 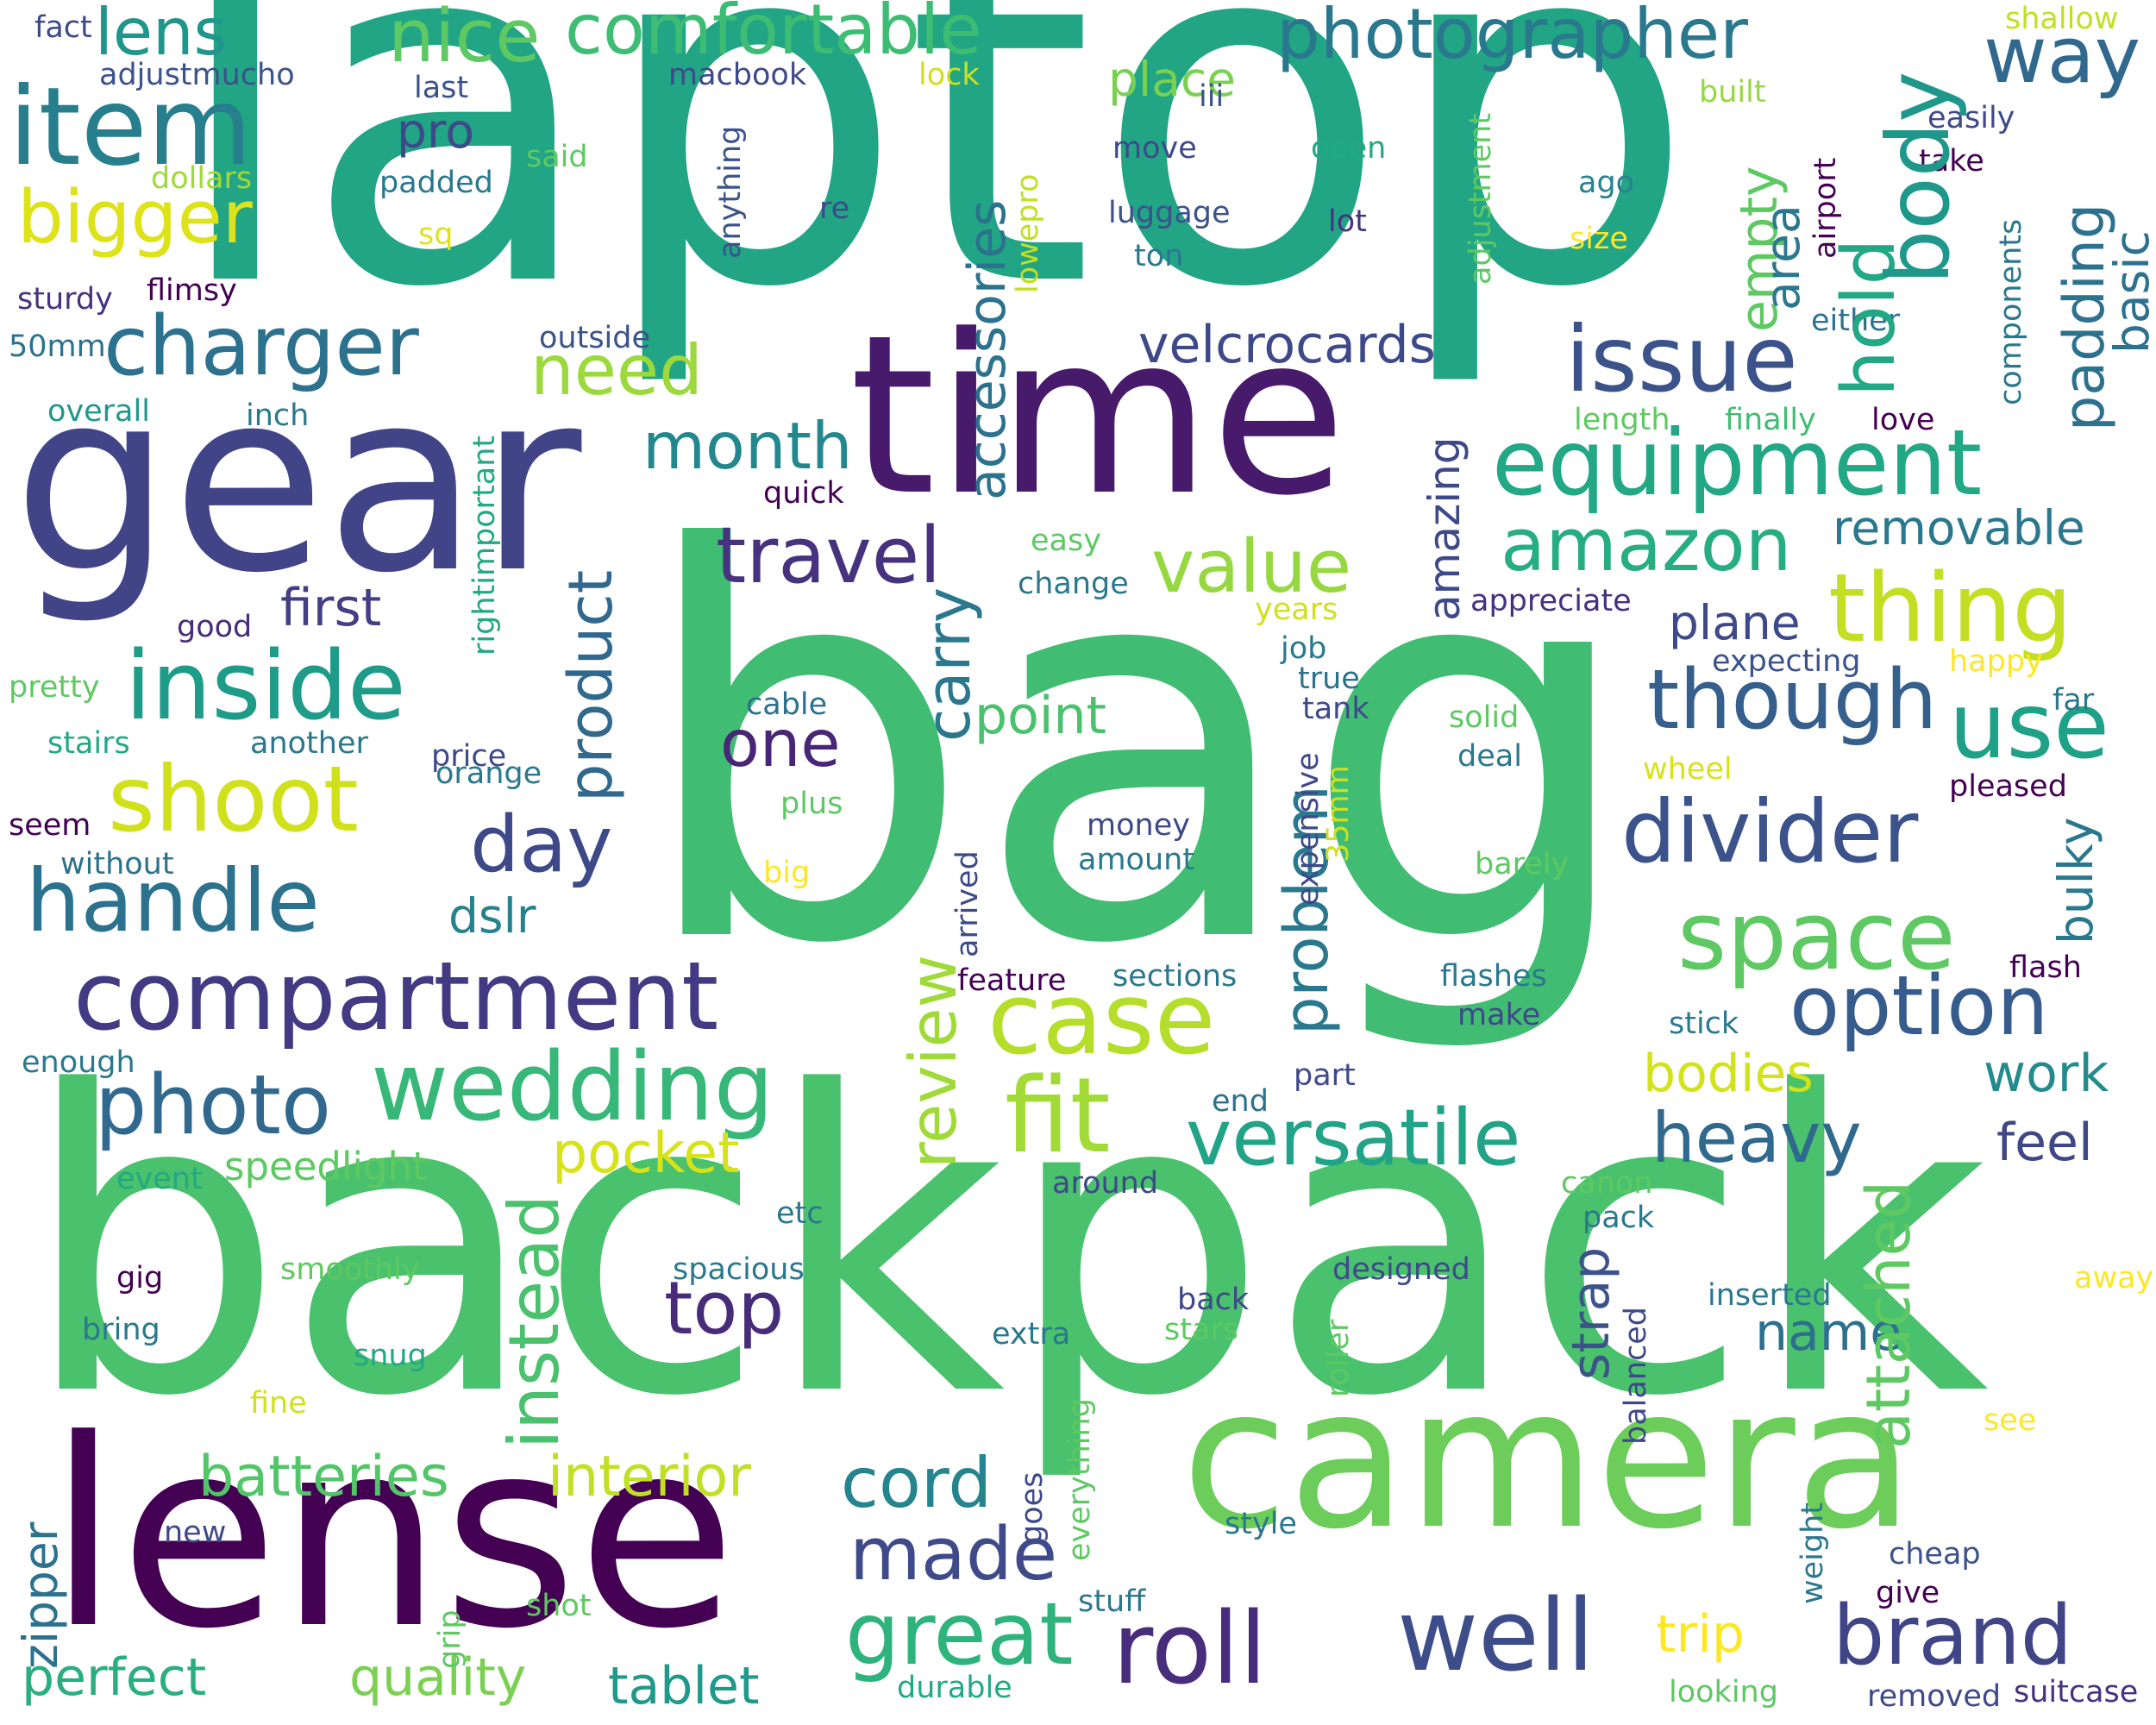 I want to click on word-removable: removable, so click(x=1959, y=527).